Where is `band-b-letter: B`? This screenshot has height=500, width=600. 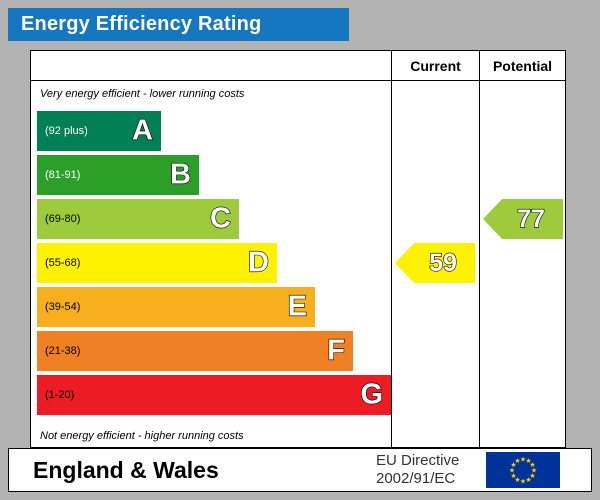
band-b-letter: B is located at coordinates (180, 174).